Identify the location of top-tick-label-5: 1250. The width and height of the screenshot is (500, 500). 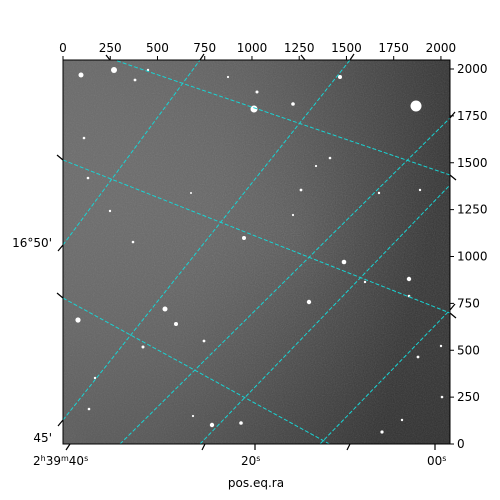
(299, 48).